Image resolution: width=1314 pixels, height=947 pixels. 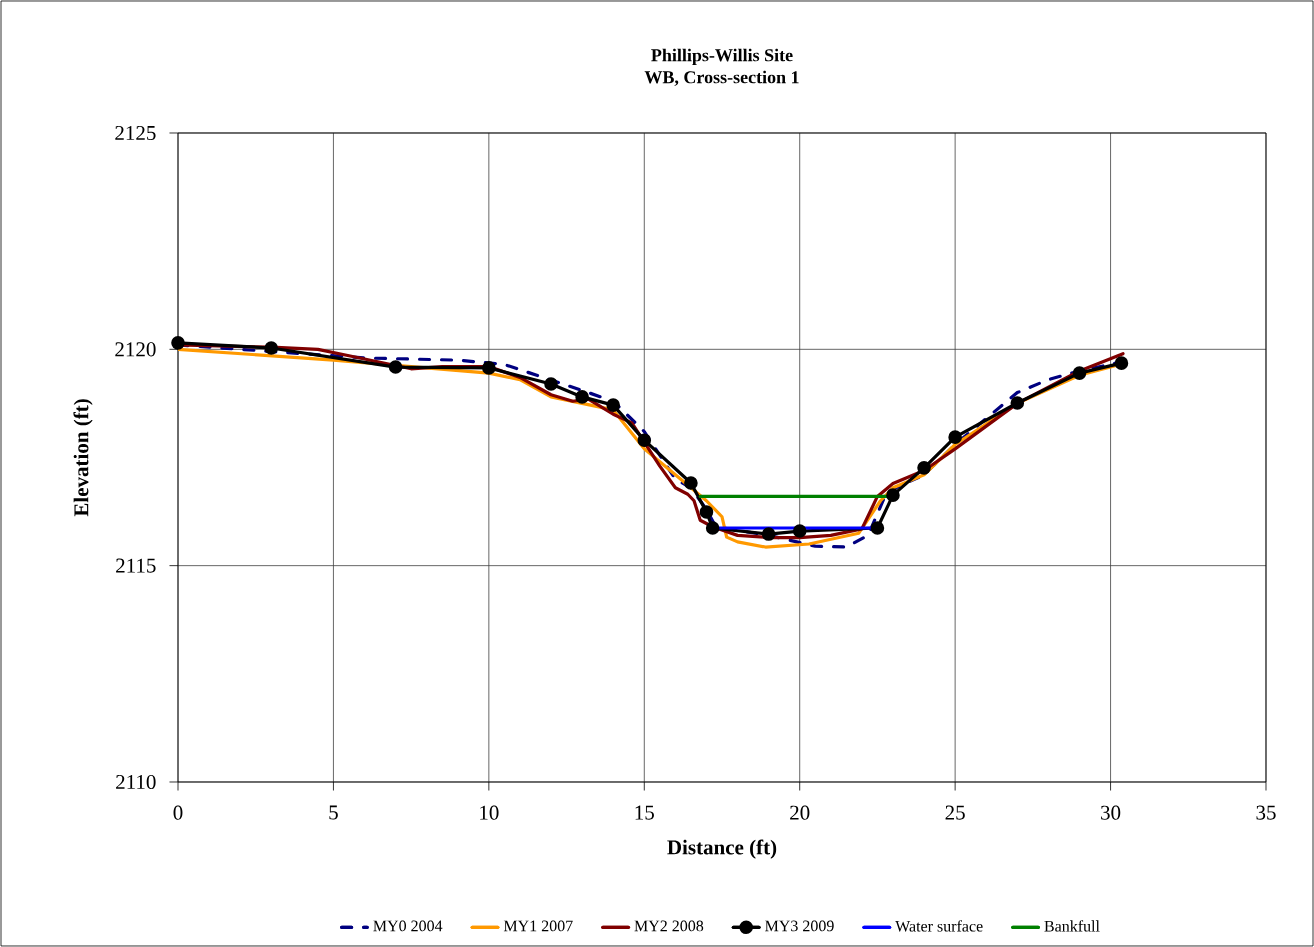 I want to click on x-tick-label: 5, so click(x=333, y=812).